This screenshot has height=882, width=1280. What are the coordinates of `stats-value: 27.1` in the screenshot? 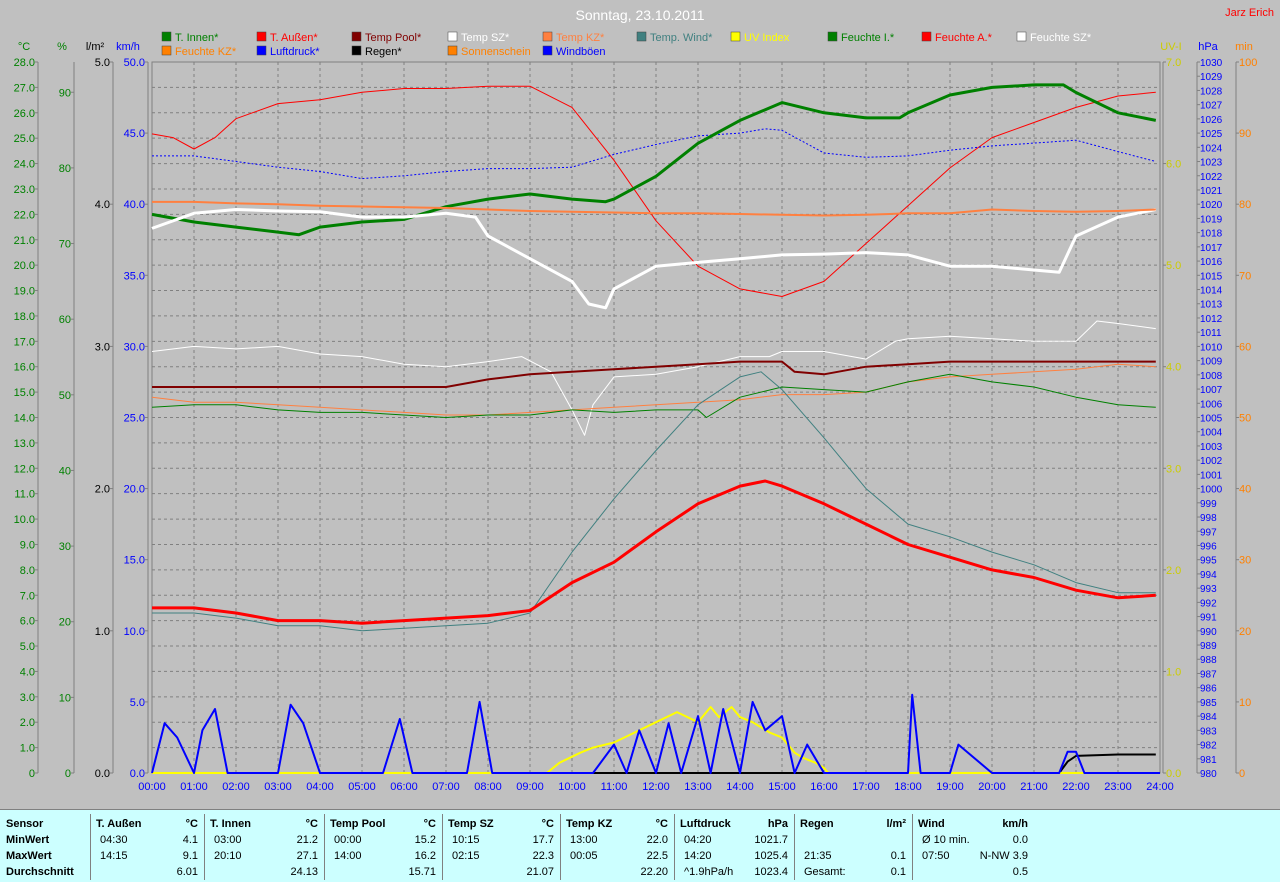 It's located at (307, 856).